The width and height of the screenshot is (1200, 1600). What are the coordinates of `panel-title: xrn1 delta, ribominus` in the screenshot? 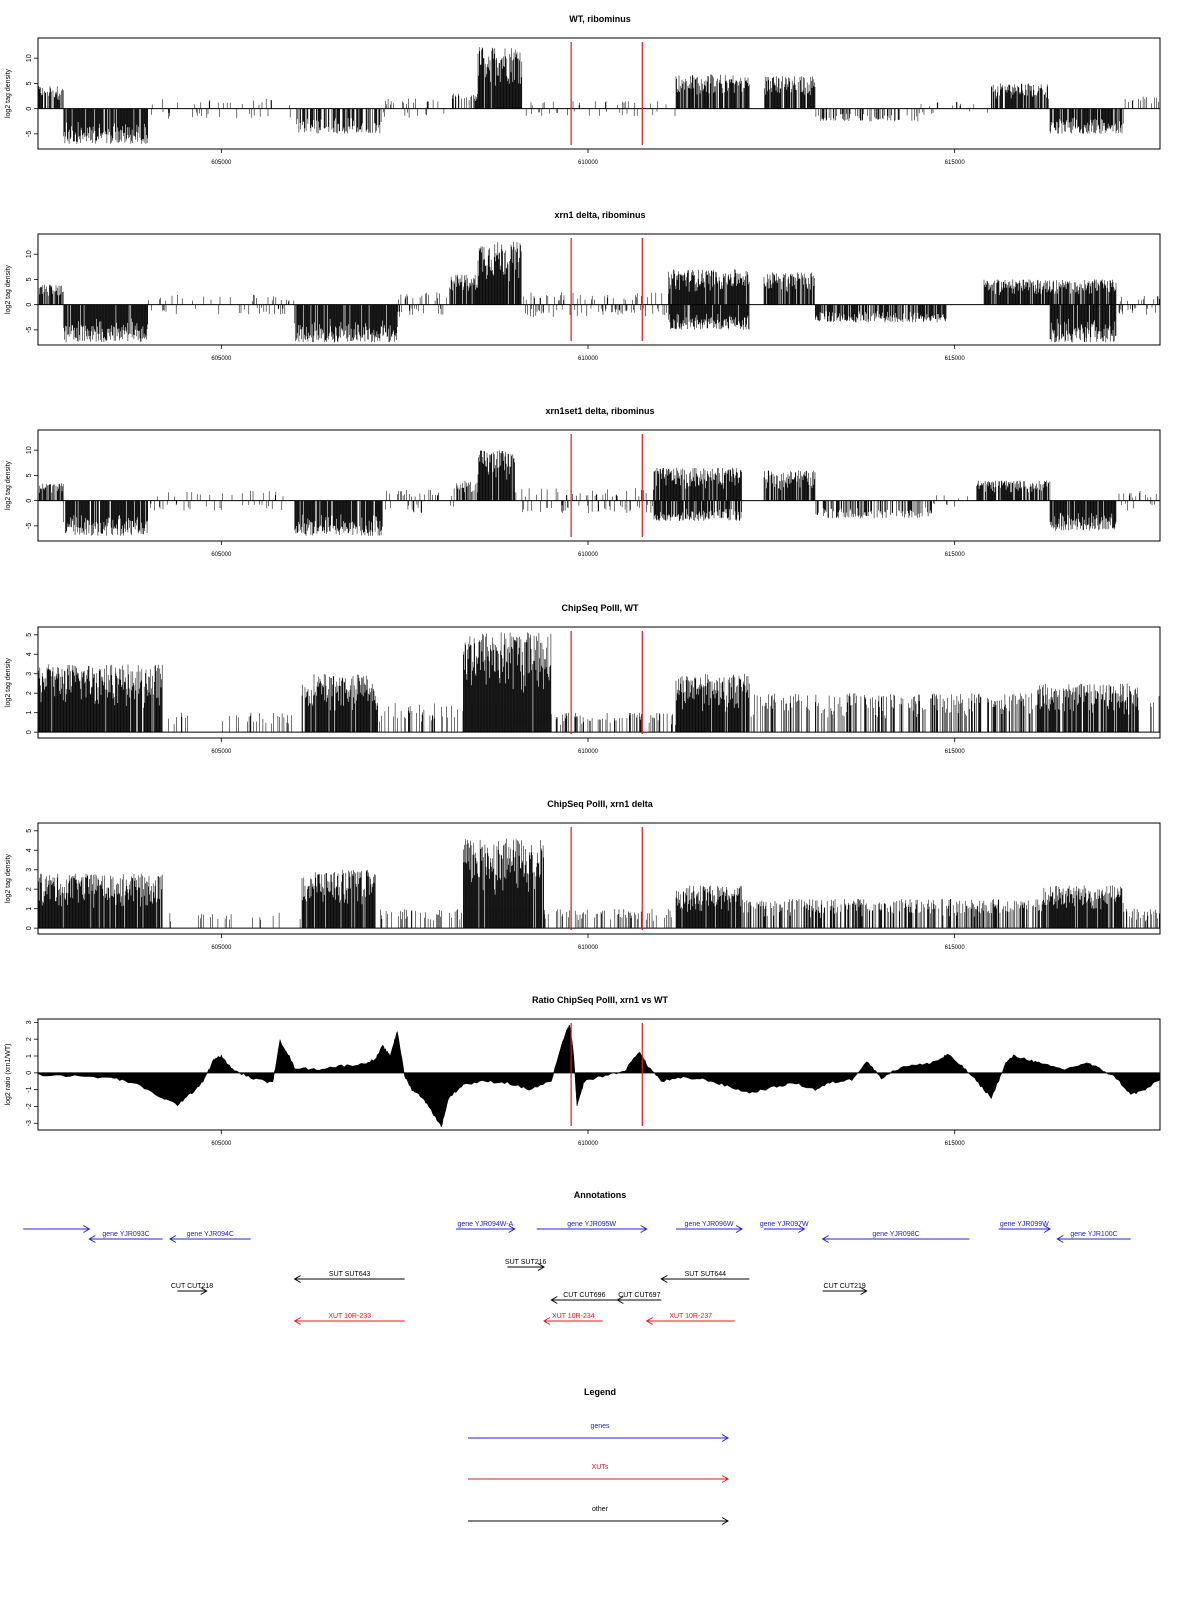 It's located at (599, 215).